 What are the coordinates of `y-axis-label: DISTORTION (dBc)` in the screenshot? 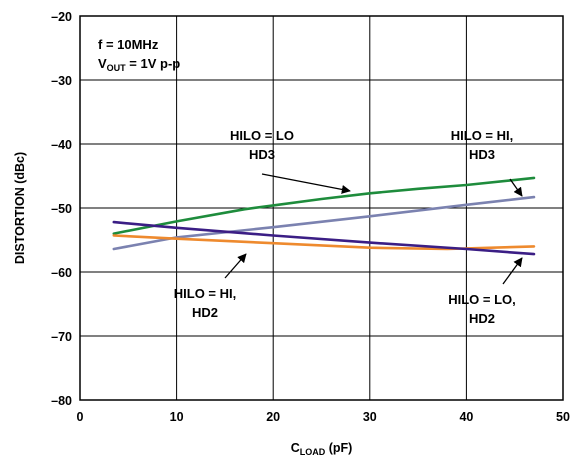 It's located at (20, 208).